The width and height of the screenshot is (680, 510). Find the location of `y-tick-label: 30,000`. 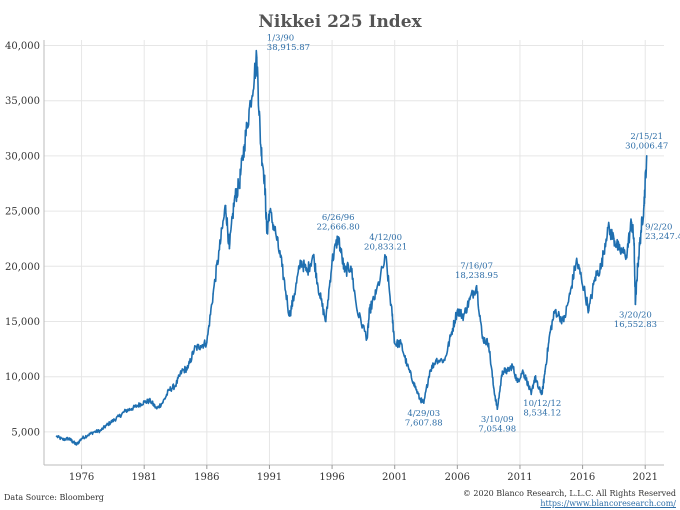

y-tick-label: 30,000 is located at coordinates (22, 156).